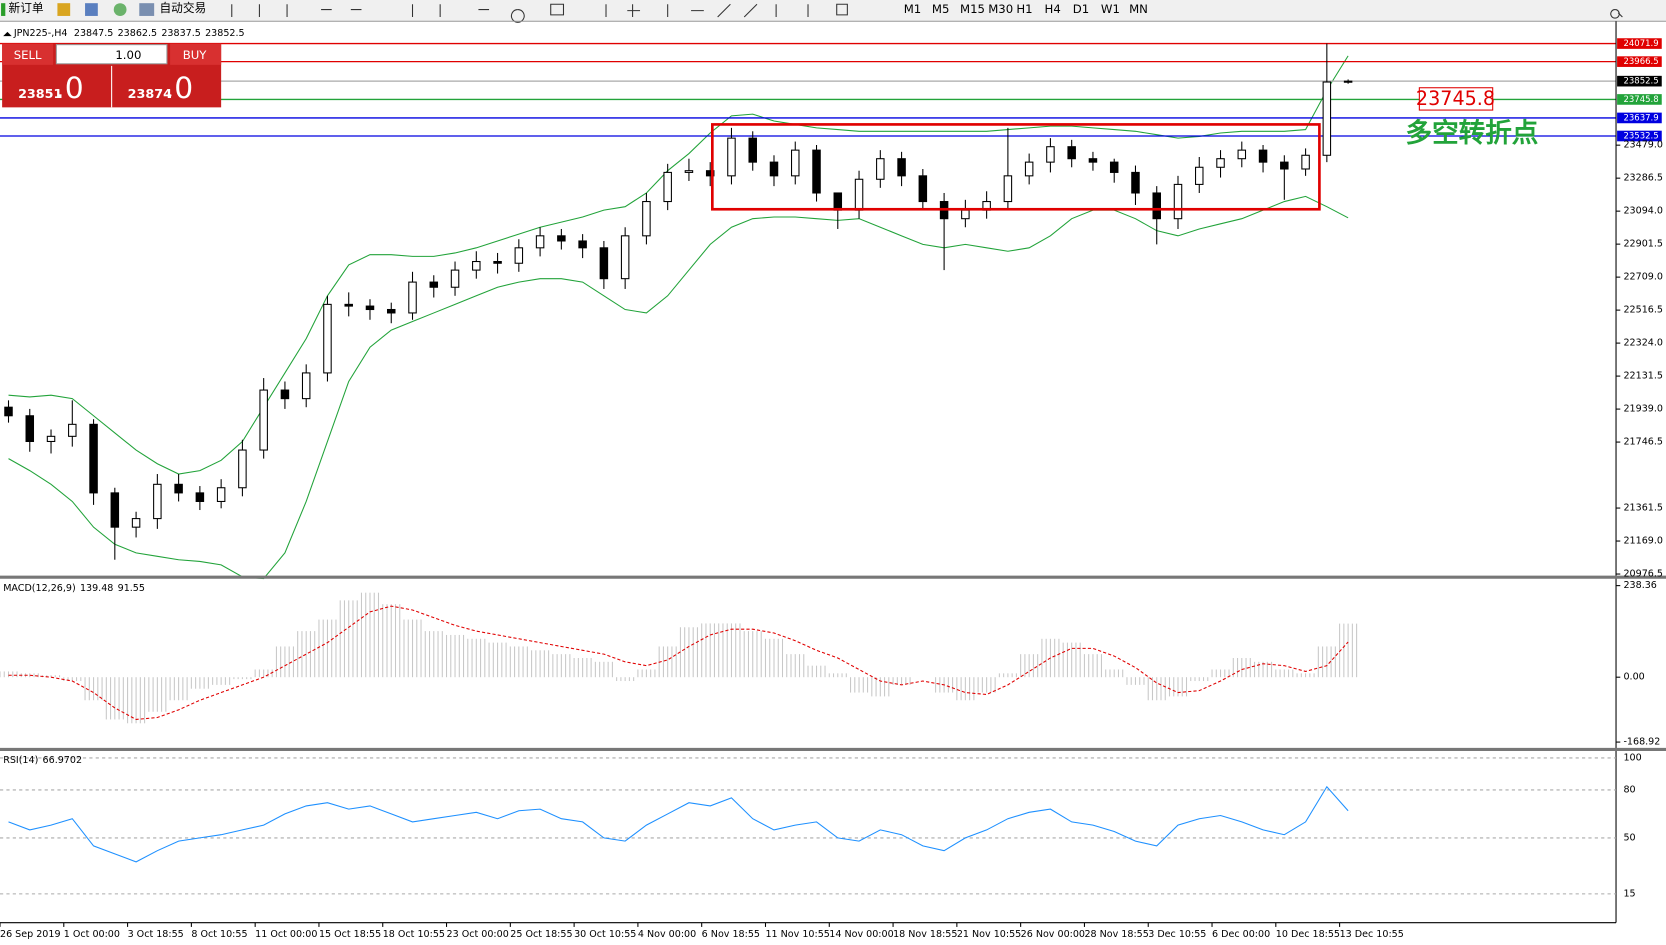 The image size is (1666, 945). I want to click on price-level-label: 24071.9, so click(1640, 44).